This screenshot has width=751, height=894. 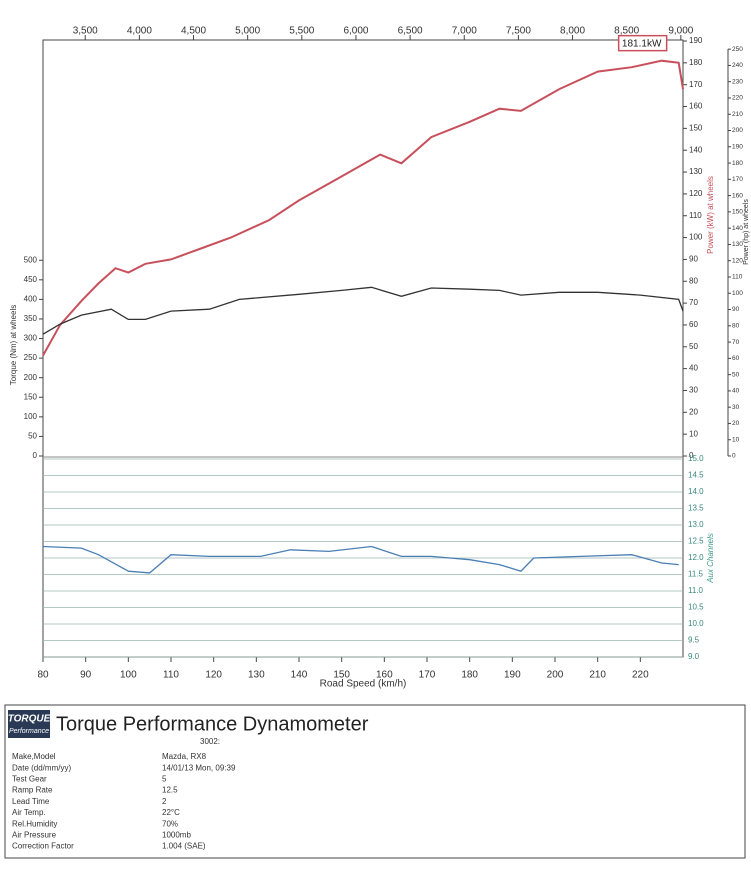 I want to click on row-value: 1000mb, so click(x=176, y=835).